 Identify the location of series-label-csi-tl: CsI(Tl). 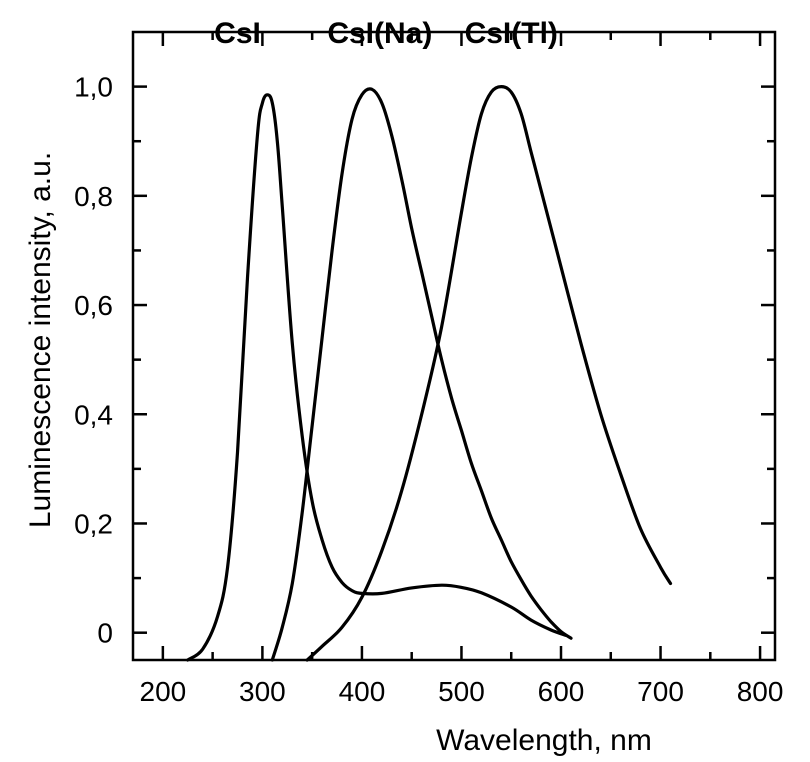
(511, 33).